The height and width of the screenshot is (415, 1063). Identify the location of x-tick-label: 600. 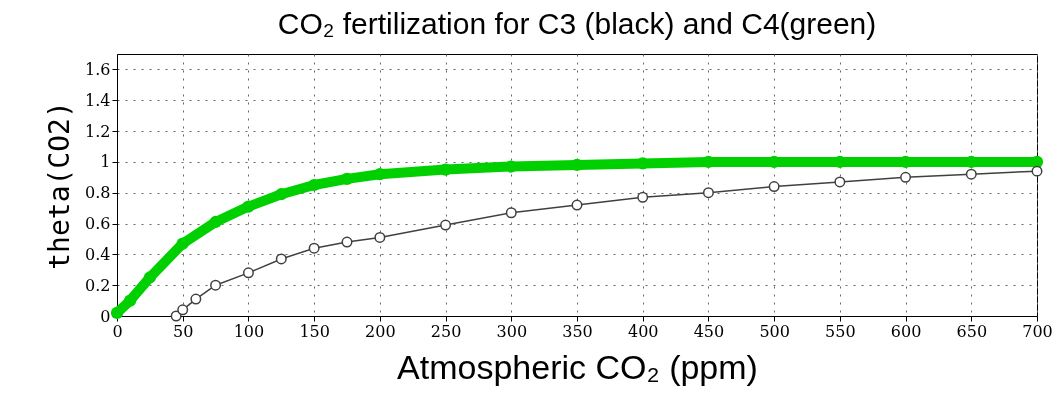
(906, 331).